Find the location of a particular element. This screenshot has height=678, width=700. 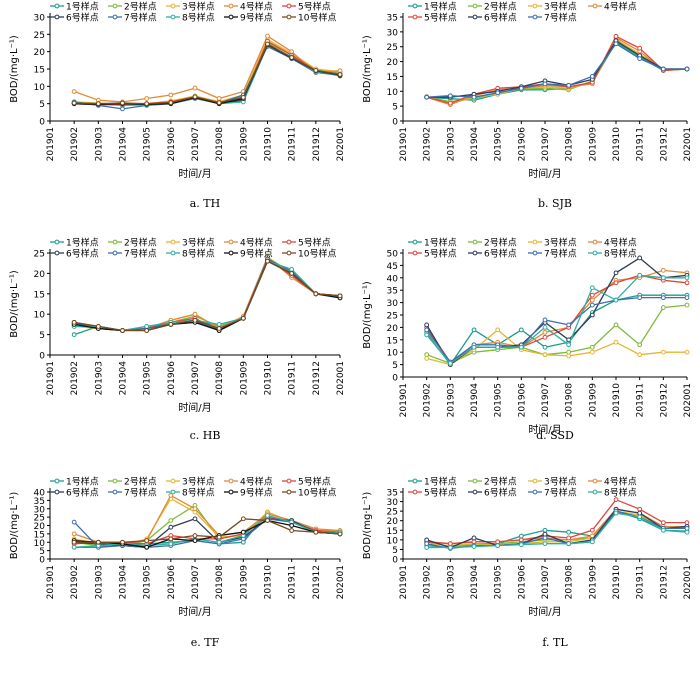

x-tick-label: 201902 is located at coordinates (428, 400).